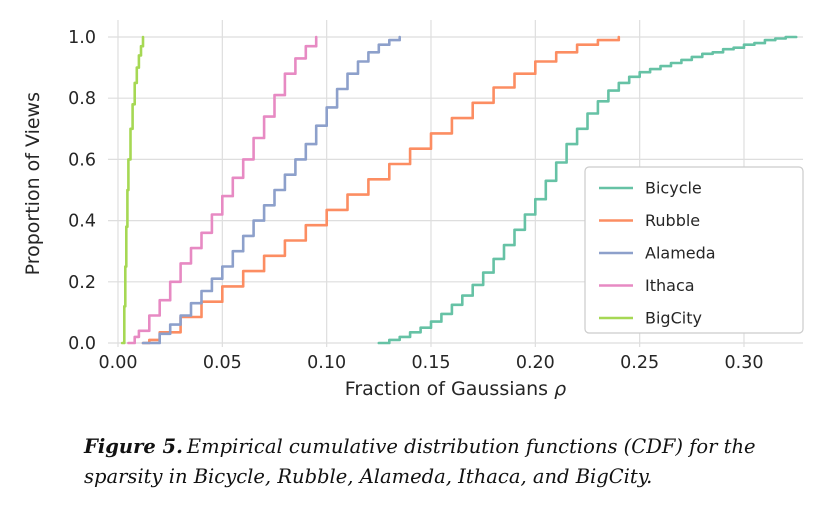  Describe the element at coordinates (82, 344) in the screenshot. I see `y-tick-label: 0.0` at that location.